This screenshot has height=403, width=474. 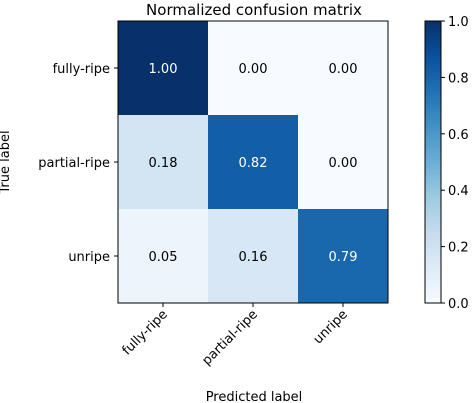 What do you see at coordinates (331, 327) in the screenshot?
I see `x-tick-label: unripe` at bounding box center [331, 327].